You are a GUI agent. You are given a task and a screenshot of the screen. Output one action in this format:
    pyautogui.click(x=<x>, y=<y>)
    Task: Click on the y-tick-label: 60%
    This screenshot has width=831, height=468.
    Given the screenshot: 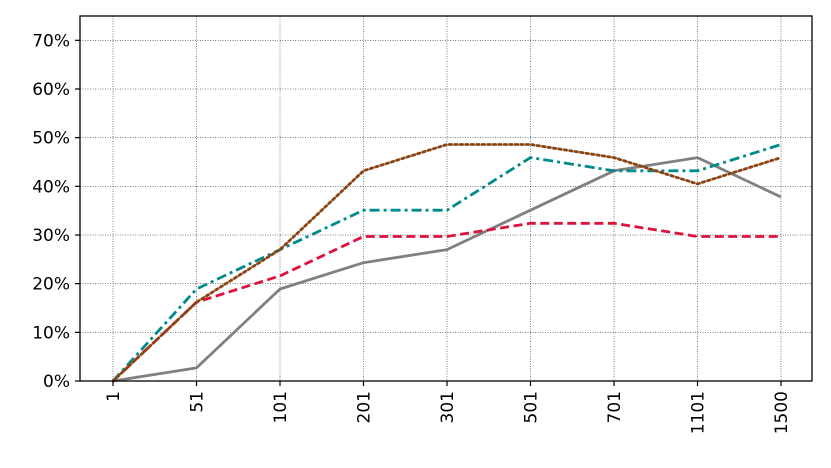 What is the action you would take?
    pyautogui.click(x=51, y=90)
    